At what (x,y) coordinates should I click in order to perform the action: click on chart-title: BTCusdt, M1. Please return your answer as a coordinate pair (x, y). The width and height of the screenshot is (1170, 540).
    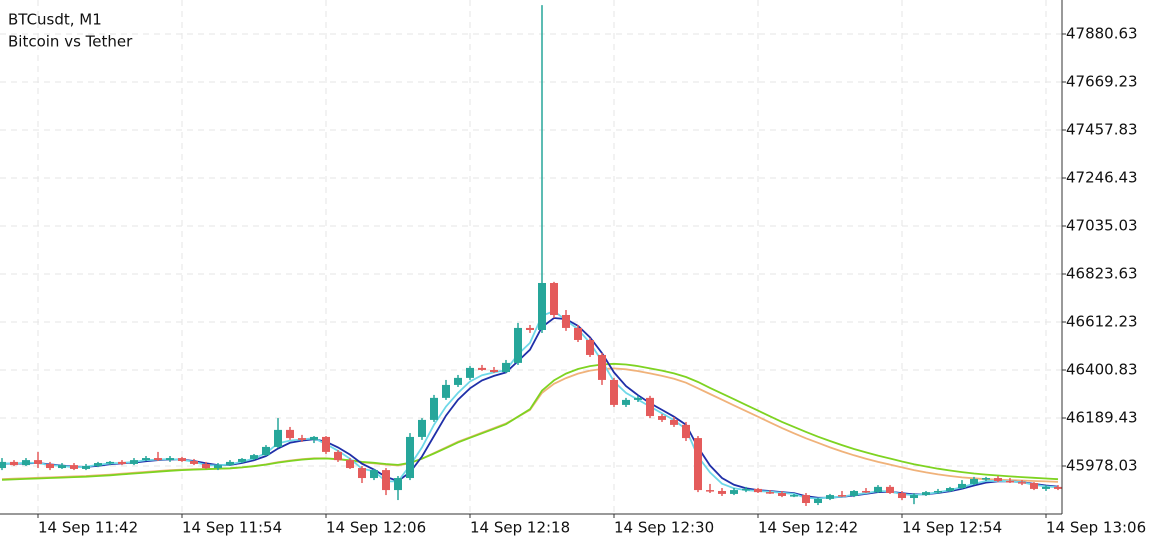
    Looking at the image, I should click on (55, 20).